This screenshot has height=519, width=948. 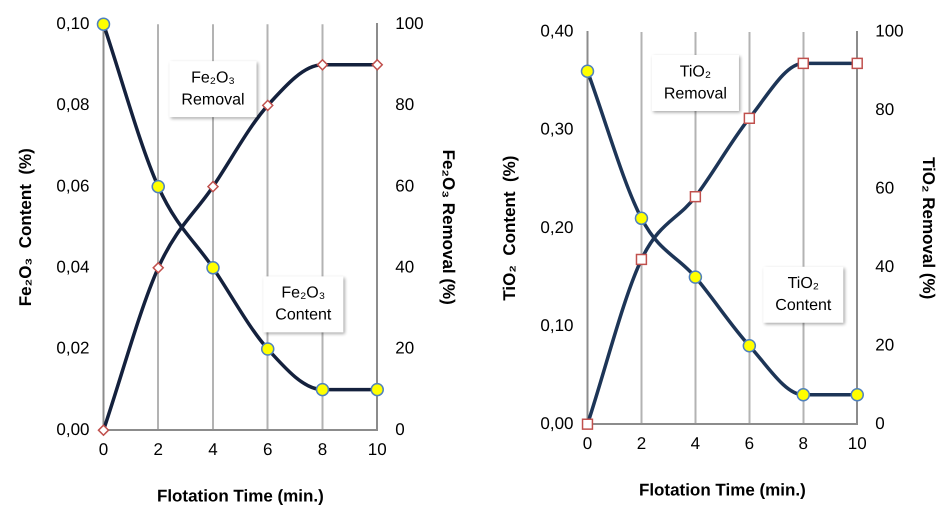 What do you see at coordinates (509, 228) in the screenshot?
I see `y-axis-title: TiO₂ Content (%)` at bounding box center [509, 228].